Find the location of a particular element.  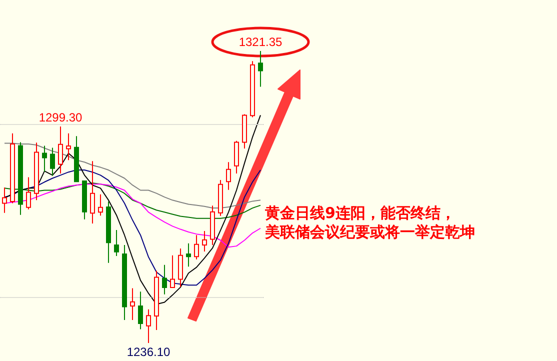

annotation: 1299.30 is located at coordinates (60, 117).